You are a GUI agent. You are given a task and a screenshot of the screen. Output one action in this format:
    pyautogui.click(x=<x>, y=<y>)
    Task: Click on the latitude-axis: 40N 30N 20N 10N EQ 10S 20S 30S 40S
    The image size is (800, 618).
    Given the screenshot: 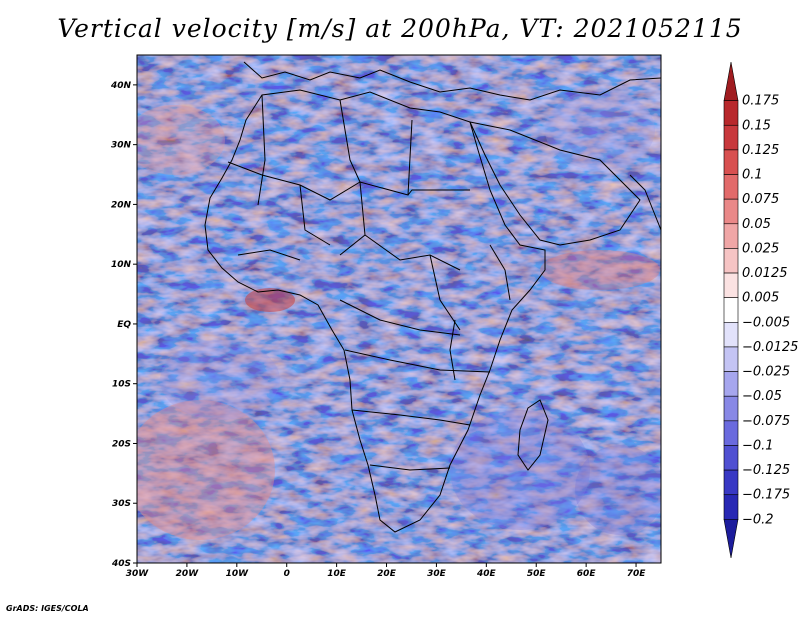 What is the action you would take?
    pyautogui.click(x=123, y=325)
    